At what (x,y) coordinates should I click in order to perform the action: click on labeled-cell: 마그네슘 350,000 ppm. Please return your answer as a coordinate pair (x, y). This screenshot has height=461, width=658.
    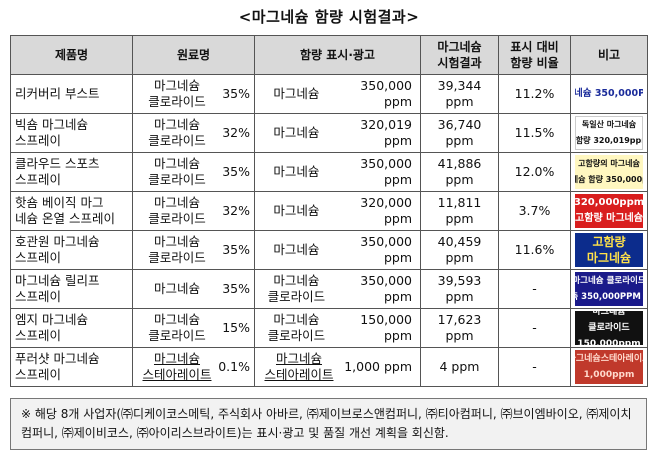
    Looking at the image, I should click on (337, 250).